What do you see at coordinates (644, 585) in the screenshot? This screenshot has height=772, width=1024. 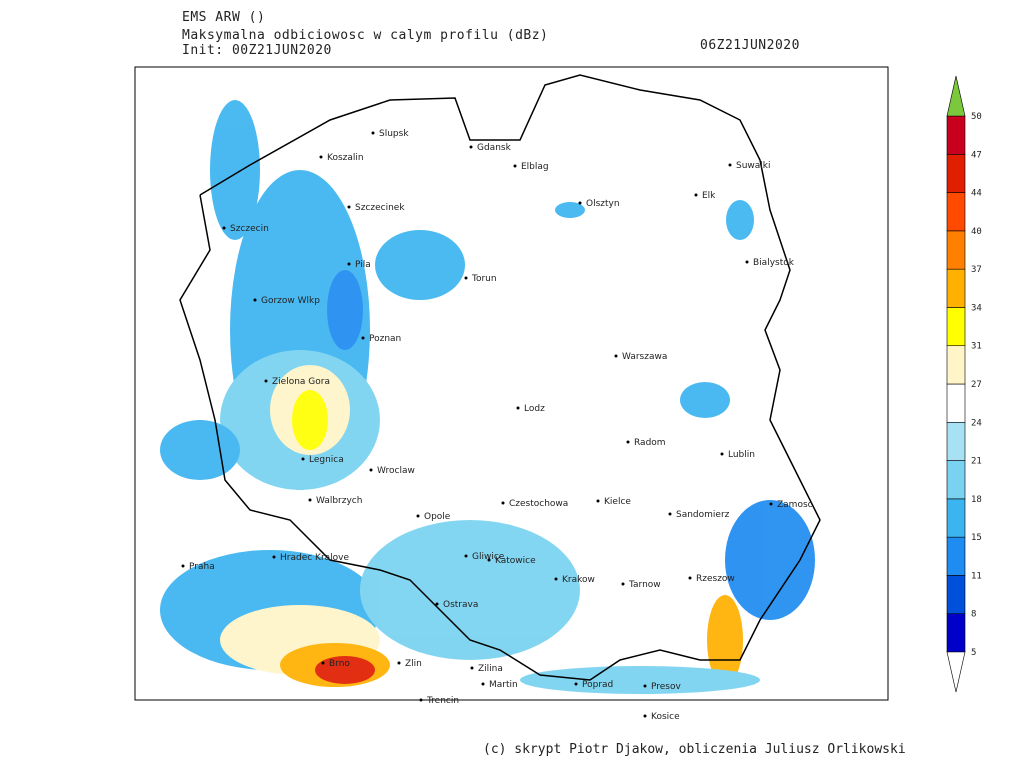 I see `city-label: Tarnow` at bounding box center [644, 585].